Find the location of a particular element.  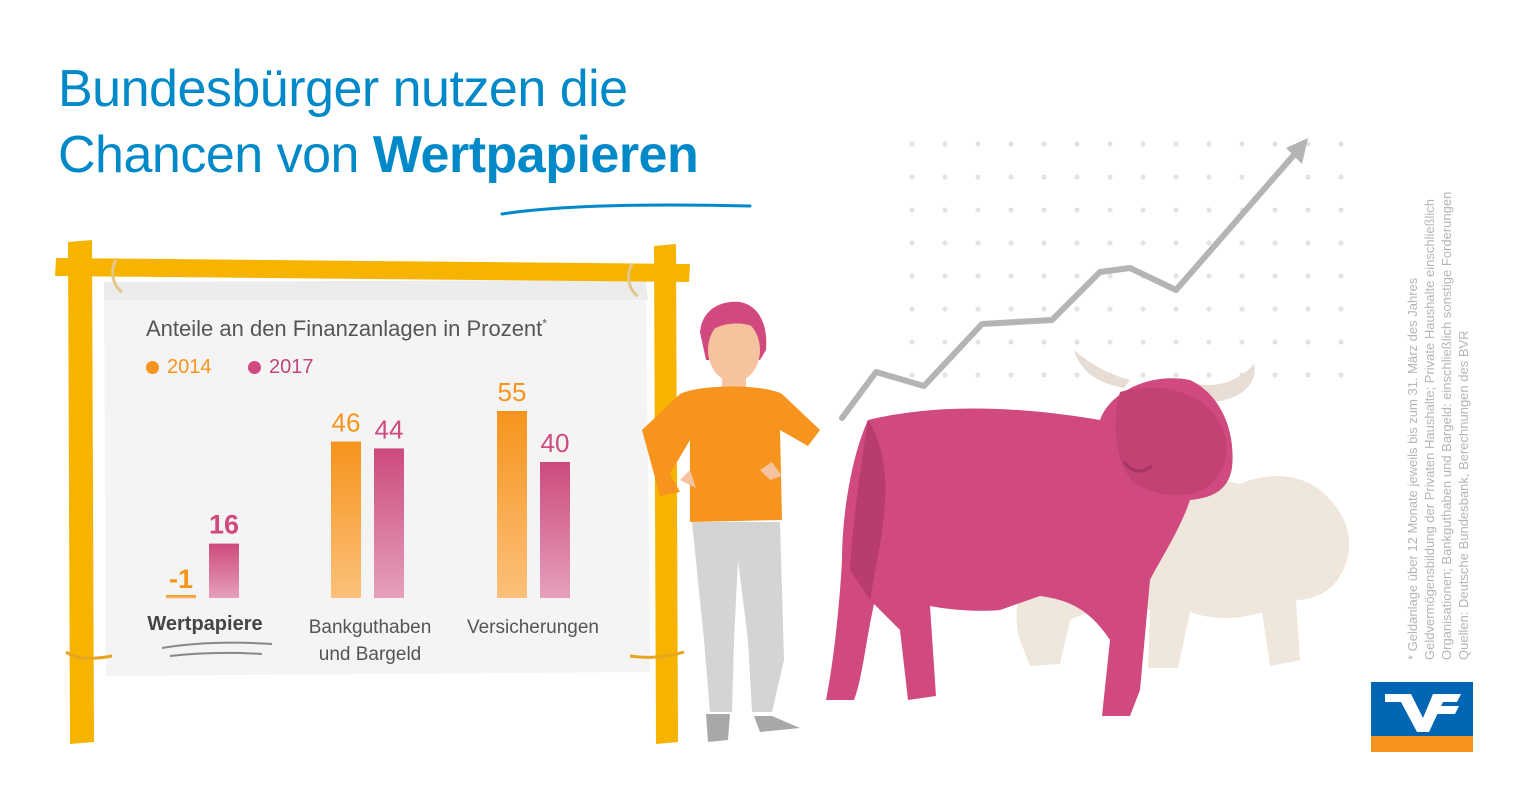

bar-chart: -1 46 55 16 44 40 is located at coordinates (365, 517).